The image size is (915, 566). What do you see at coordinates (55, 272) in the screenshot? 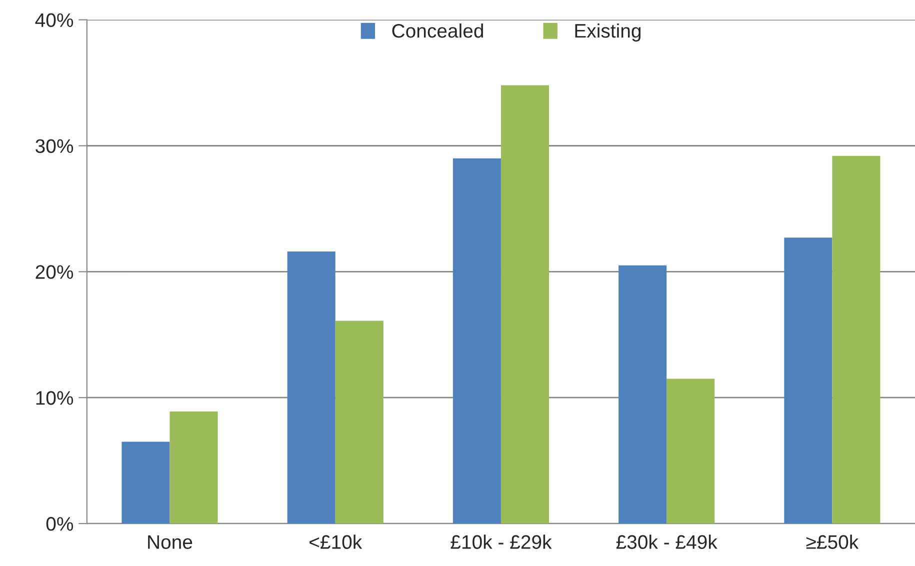
I see `y-tick-label: 20%` at bounding box center [55, 272].